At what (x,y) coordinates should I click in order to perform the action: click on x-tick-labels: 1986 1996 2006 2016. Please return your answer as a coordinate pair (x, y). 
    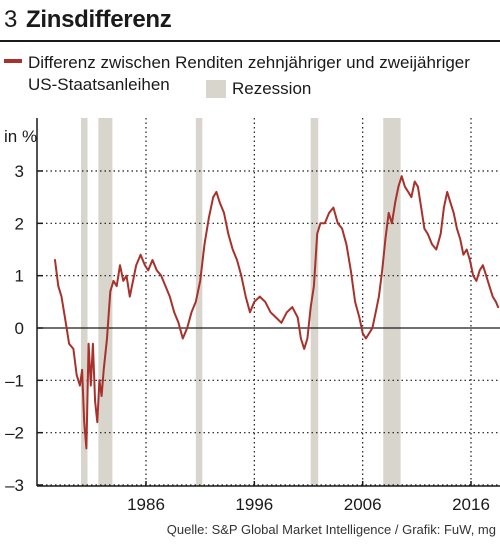
    Looking at the image, I should click on (308, 504).